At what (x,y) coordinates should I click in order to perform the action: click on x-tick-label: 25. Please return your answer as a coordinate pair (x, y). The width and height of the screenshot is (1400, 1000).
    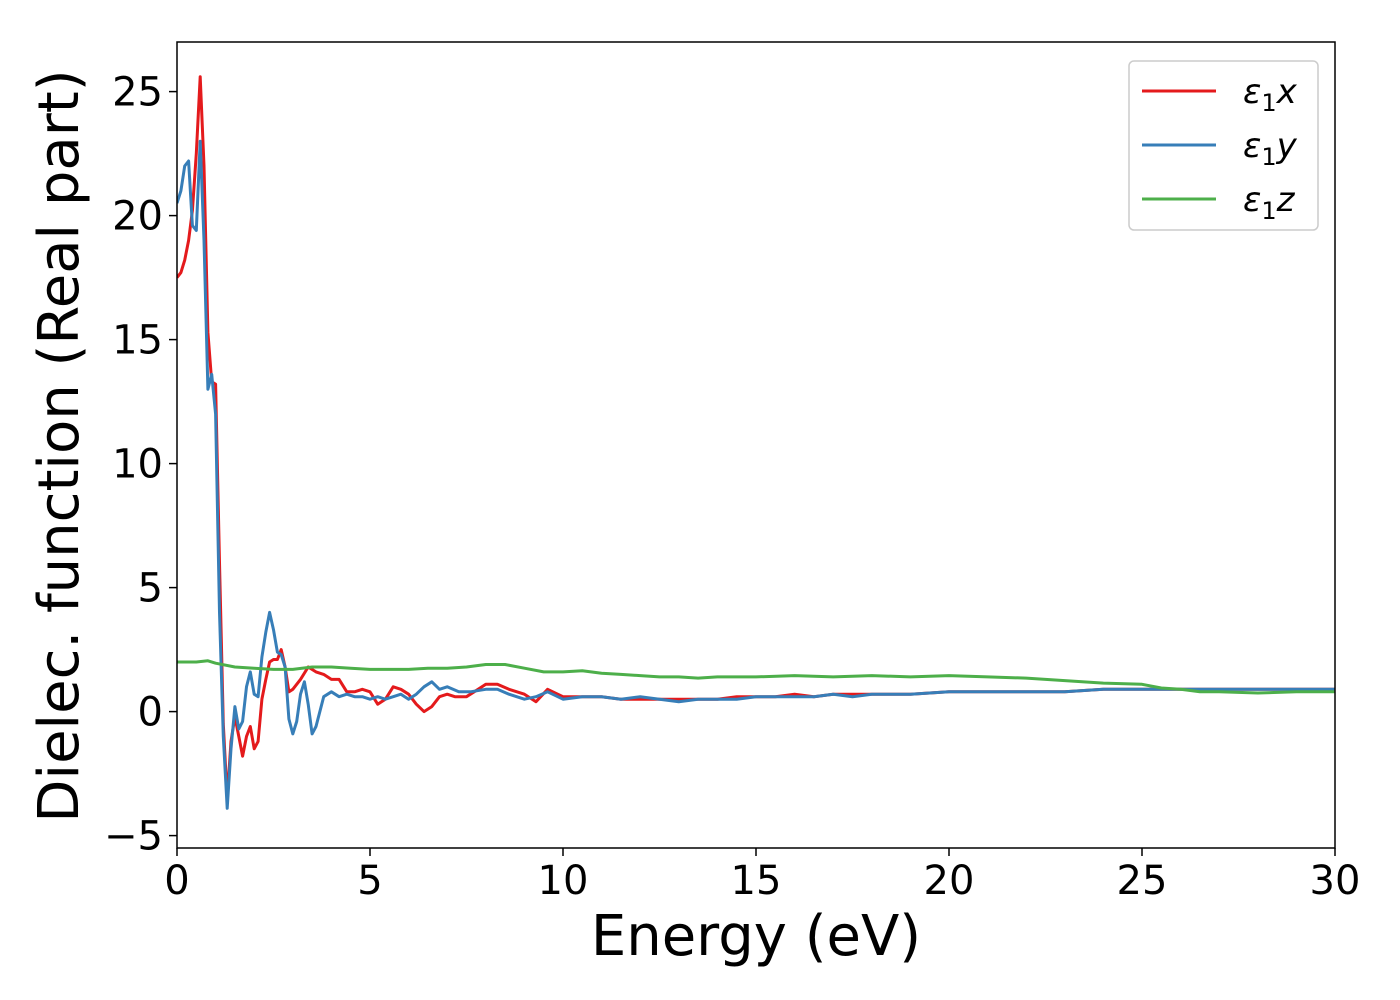
    Looking at the image, I should click on (1142, 881).